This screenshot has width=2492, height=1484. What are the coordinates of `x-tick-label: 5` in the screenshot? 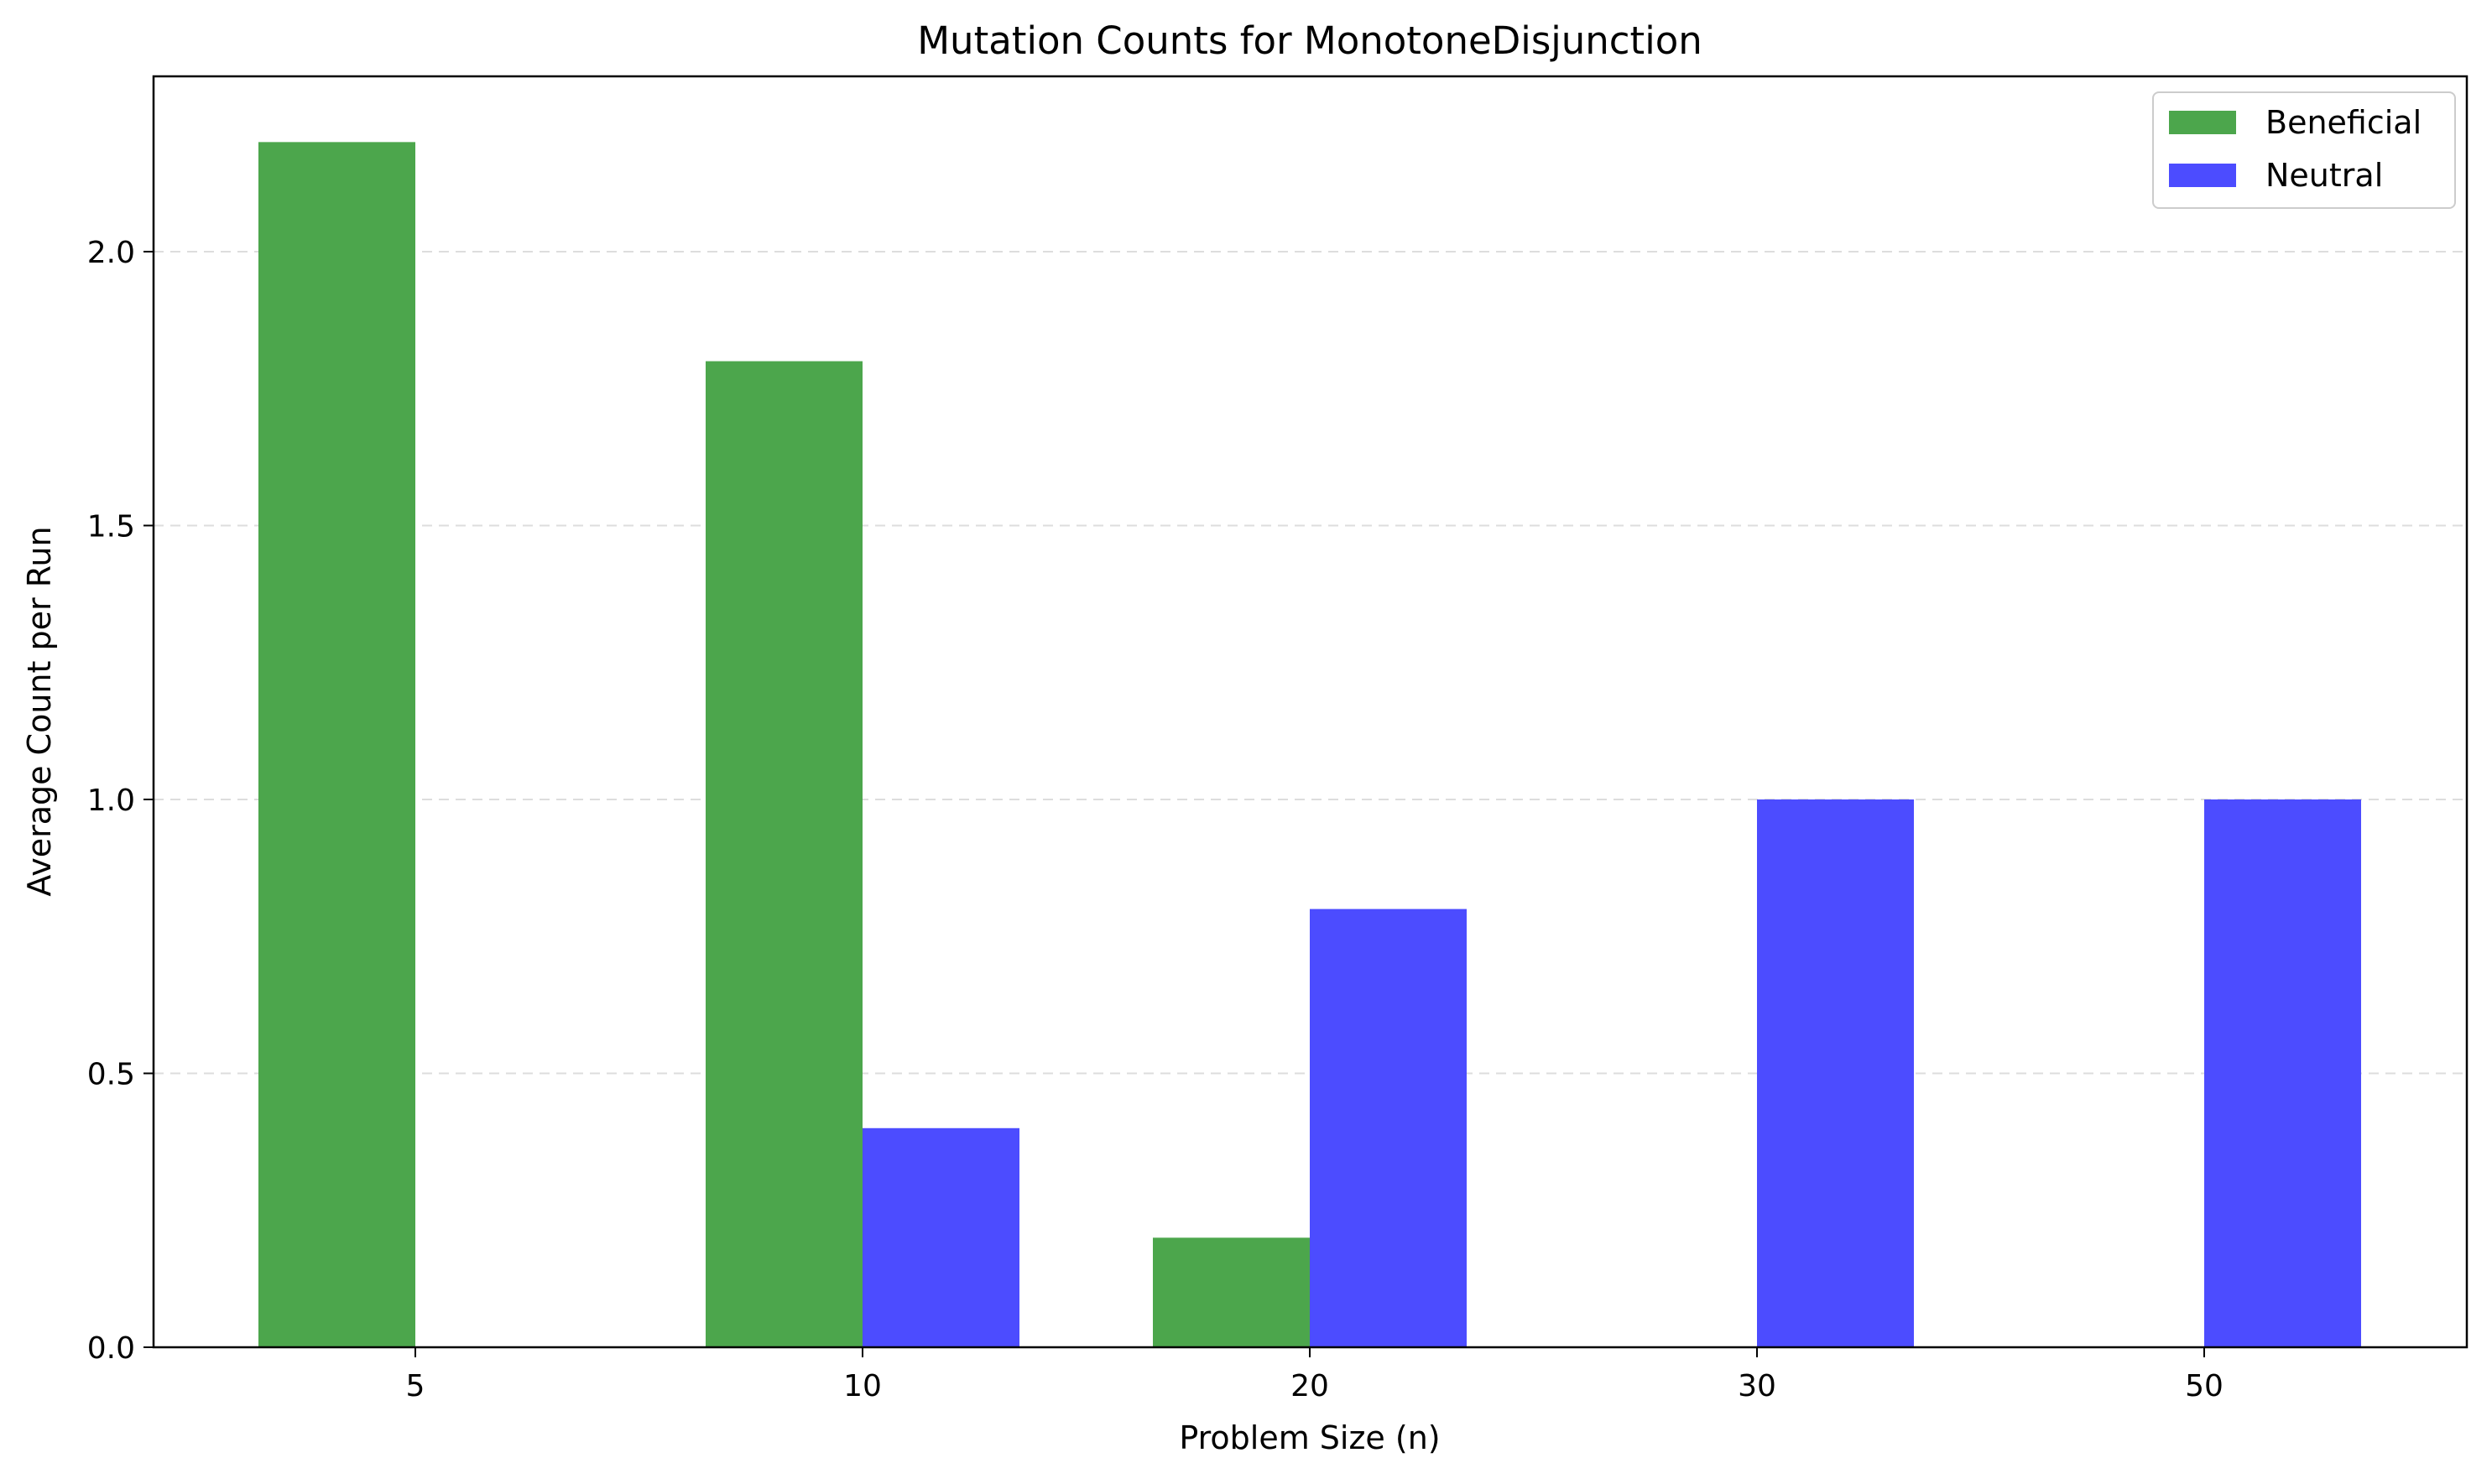 It's located at (415, 1386).